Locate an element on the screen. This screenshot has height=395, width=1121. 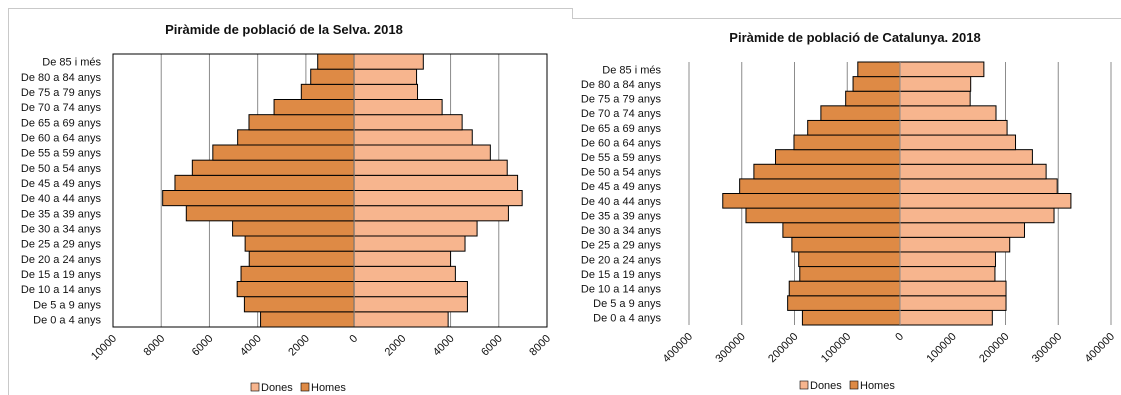
chart-title: Piràmide de població de Catalunya. 2018 is located at coordinates (854, 37).